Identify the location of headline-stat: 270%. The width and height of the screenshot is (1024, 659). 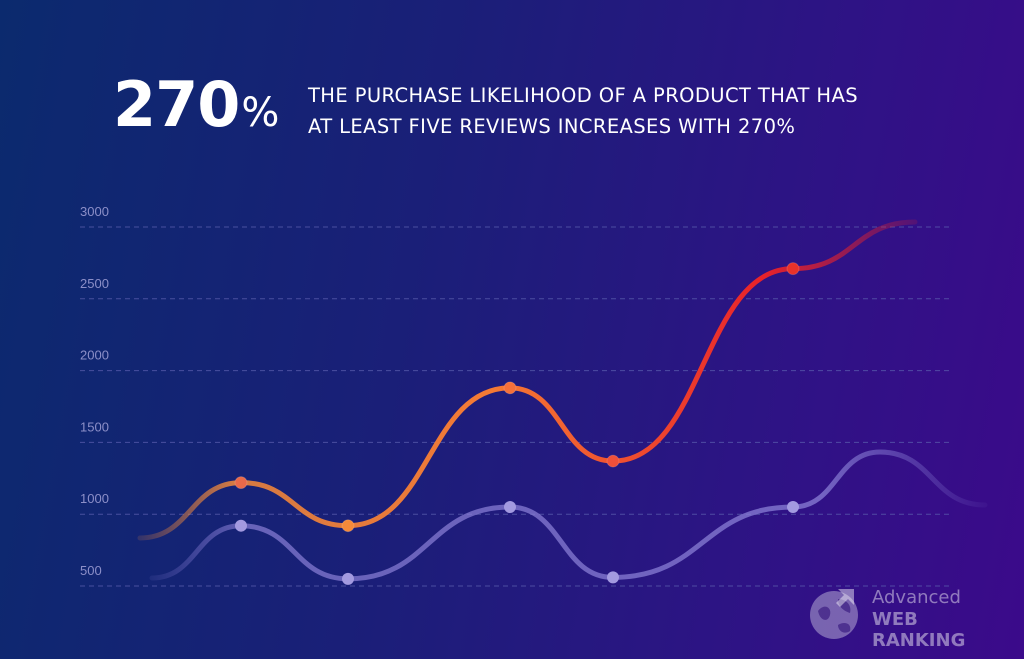
(196, 105).